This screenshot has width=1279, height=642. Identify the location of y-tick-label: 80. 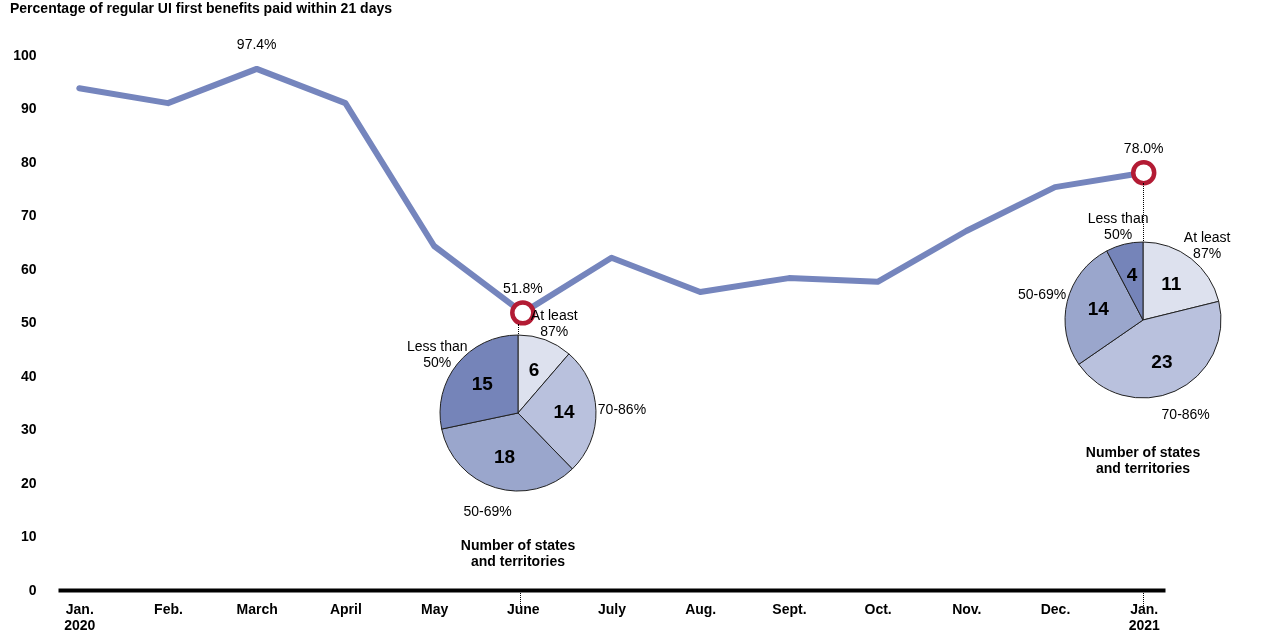
(28, 161).